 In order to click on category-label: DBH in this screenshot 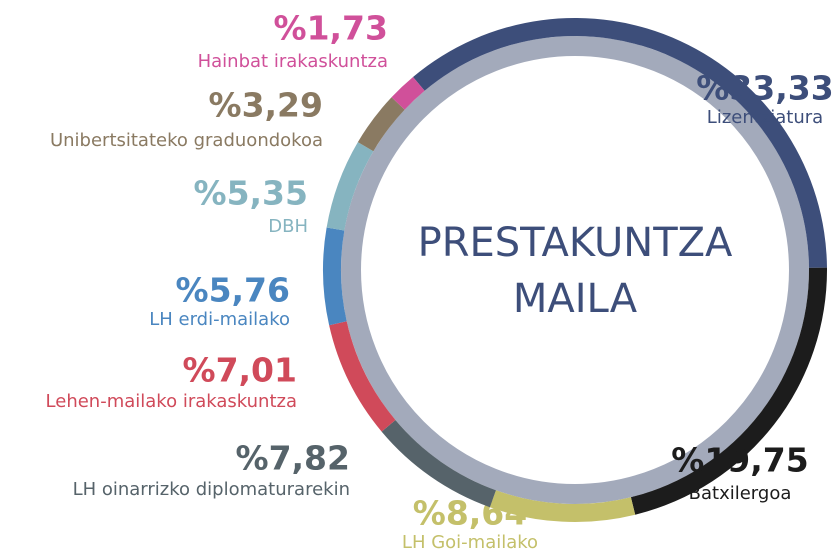, I will do `click(288, 226)`.